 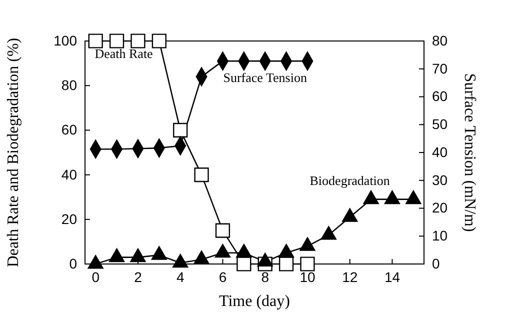 I want to click on x-tick-label: 0, so click(x=96, y=276).